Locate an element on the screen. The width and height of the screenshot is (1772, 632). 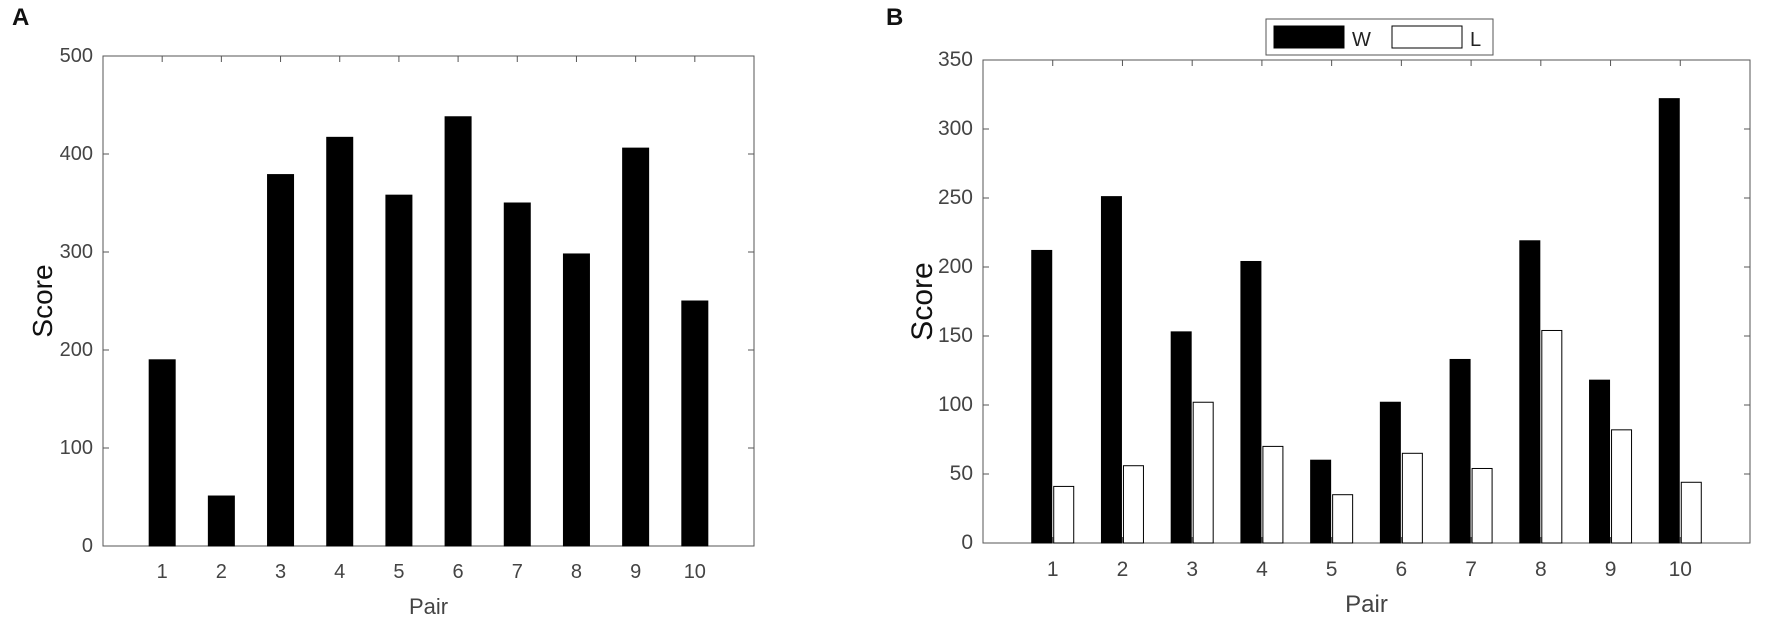
y-tick-label: 50 is located at coordinates (961, 473).